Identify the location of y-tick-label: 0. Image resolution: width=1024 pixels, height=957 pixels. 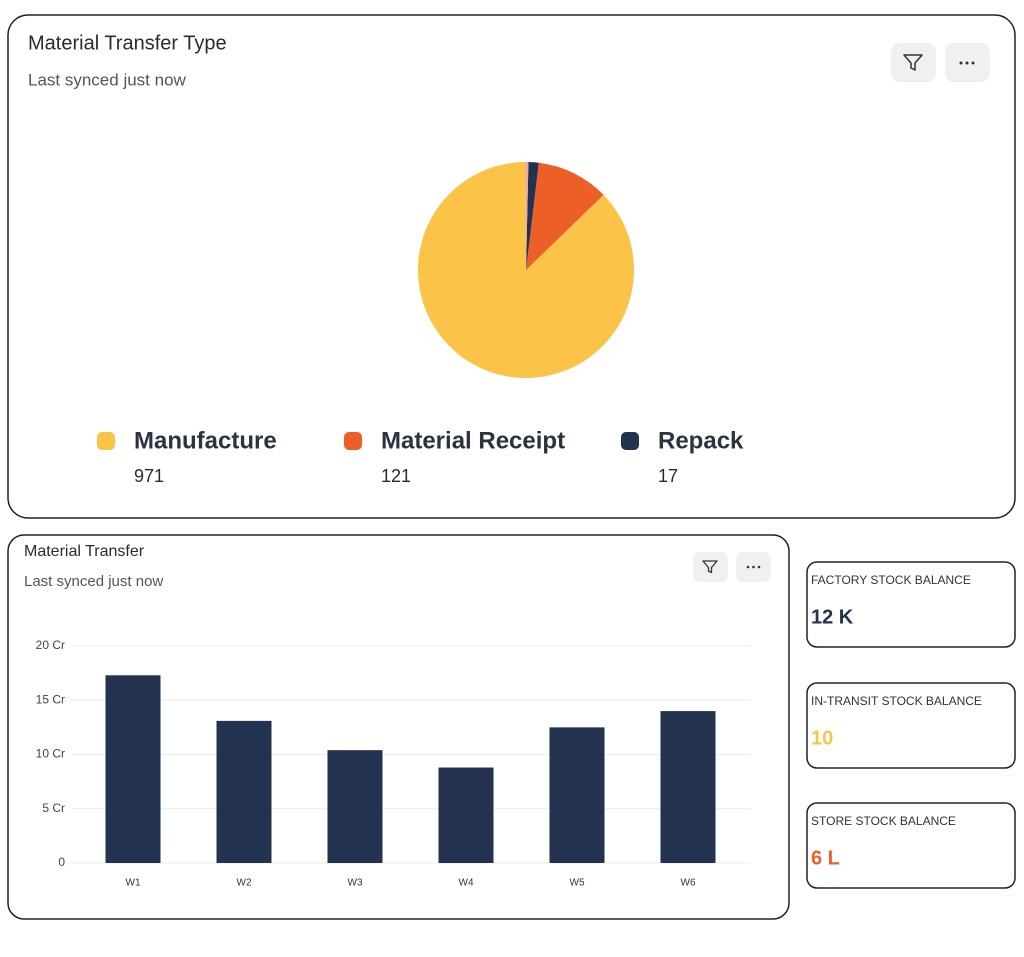
(61, 862).